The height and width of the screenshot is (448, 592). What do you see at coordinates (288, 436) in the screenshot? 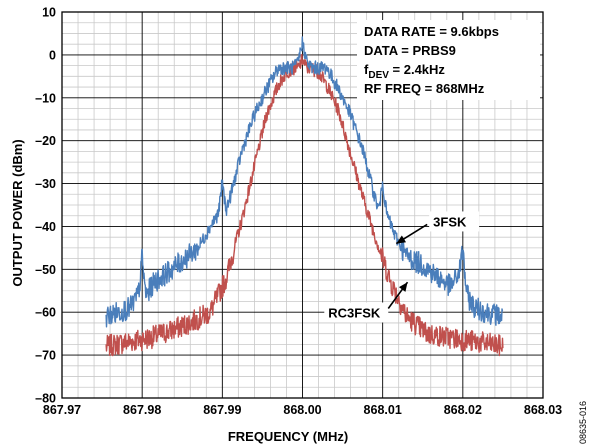
I see `x-axis-label: FREQUENCY (MHz)` at bounding box center [288, 436].